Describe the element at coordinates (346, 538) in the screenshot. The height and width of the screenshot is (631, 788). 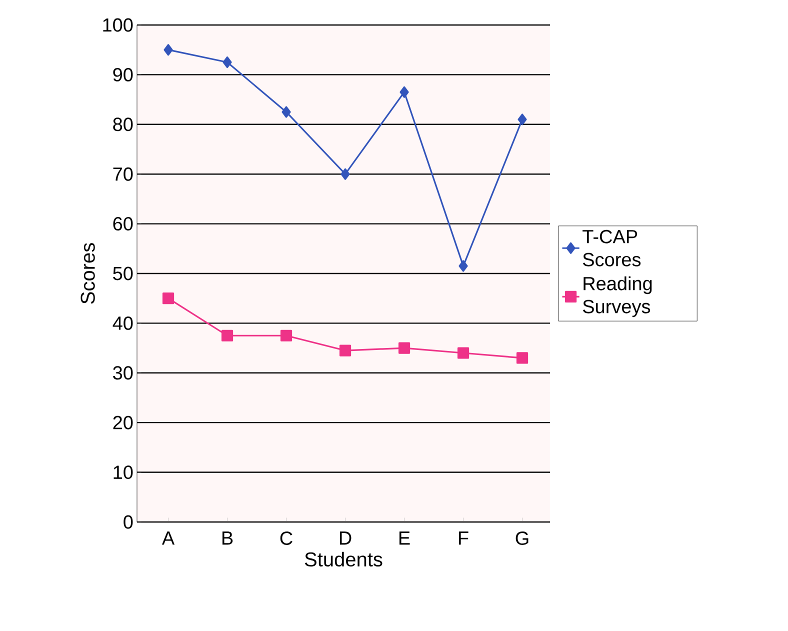
I see `x-tick-label: D` at that location.